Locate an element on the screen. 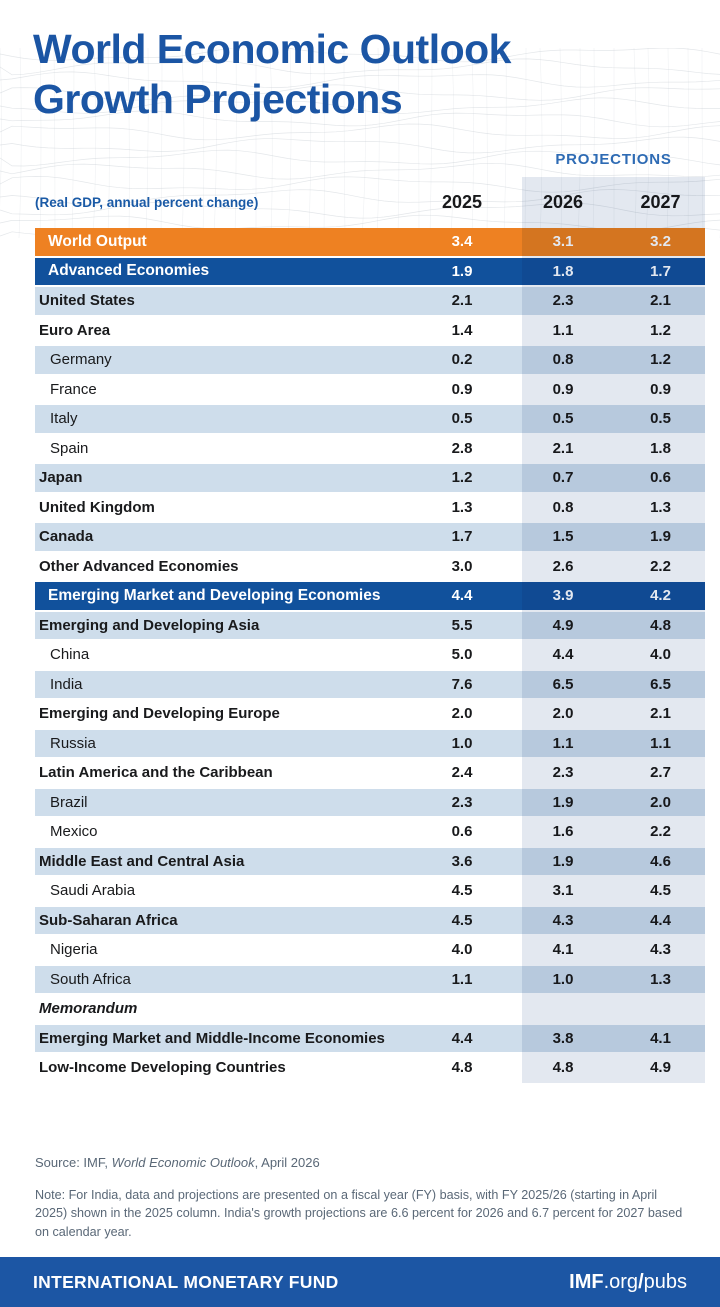 This screenshot has width=720, height=1307. row-value: 1.3 is located at coordinates (660, 979).